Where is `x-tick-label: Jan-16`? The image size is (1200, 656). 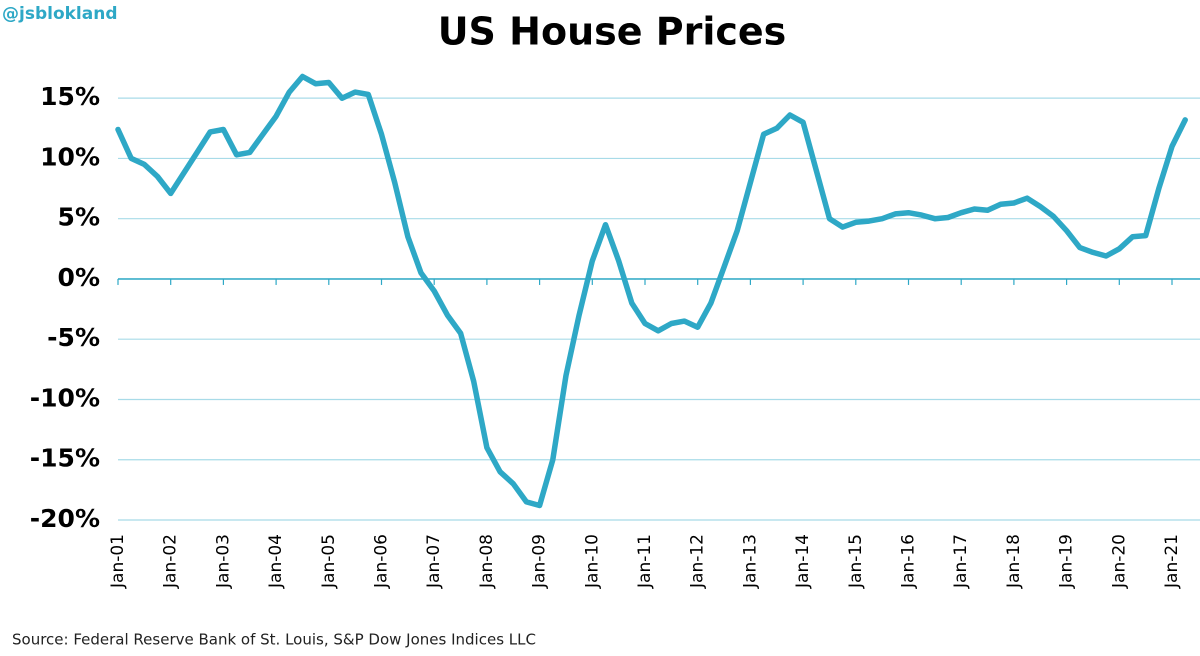 x-tick-label: Jan-16 is located at coordinates (909, 561).